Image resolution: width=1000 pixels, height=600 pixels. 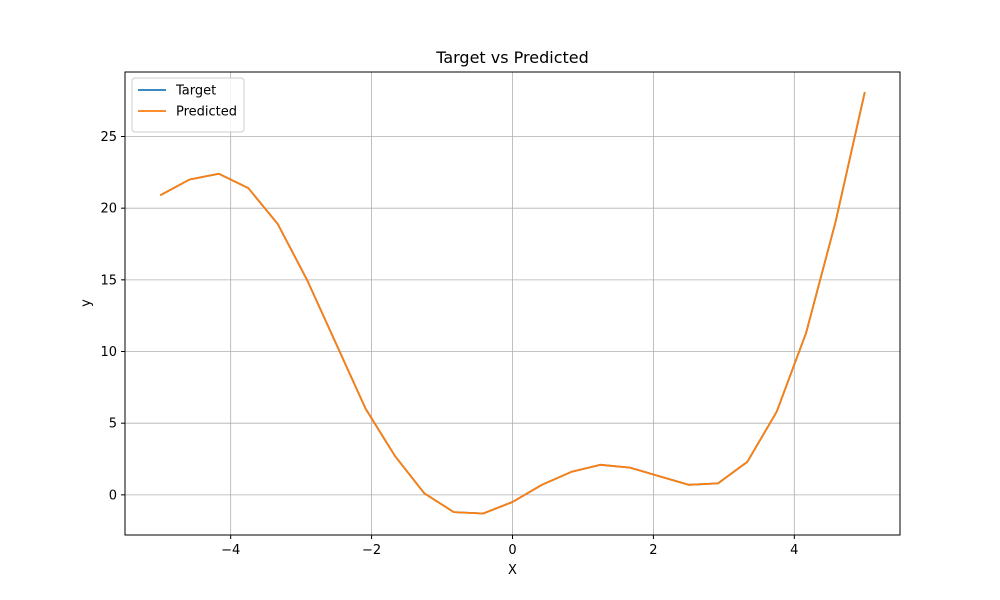 What do you see at coordinates (108, 209) in the screenshot?
I see `y-tick-label: 20` at bounding box center [108, 209].